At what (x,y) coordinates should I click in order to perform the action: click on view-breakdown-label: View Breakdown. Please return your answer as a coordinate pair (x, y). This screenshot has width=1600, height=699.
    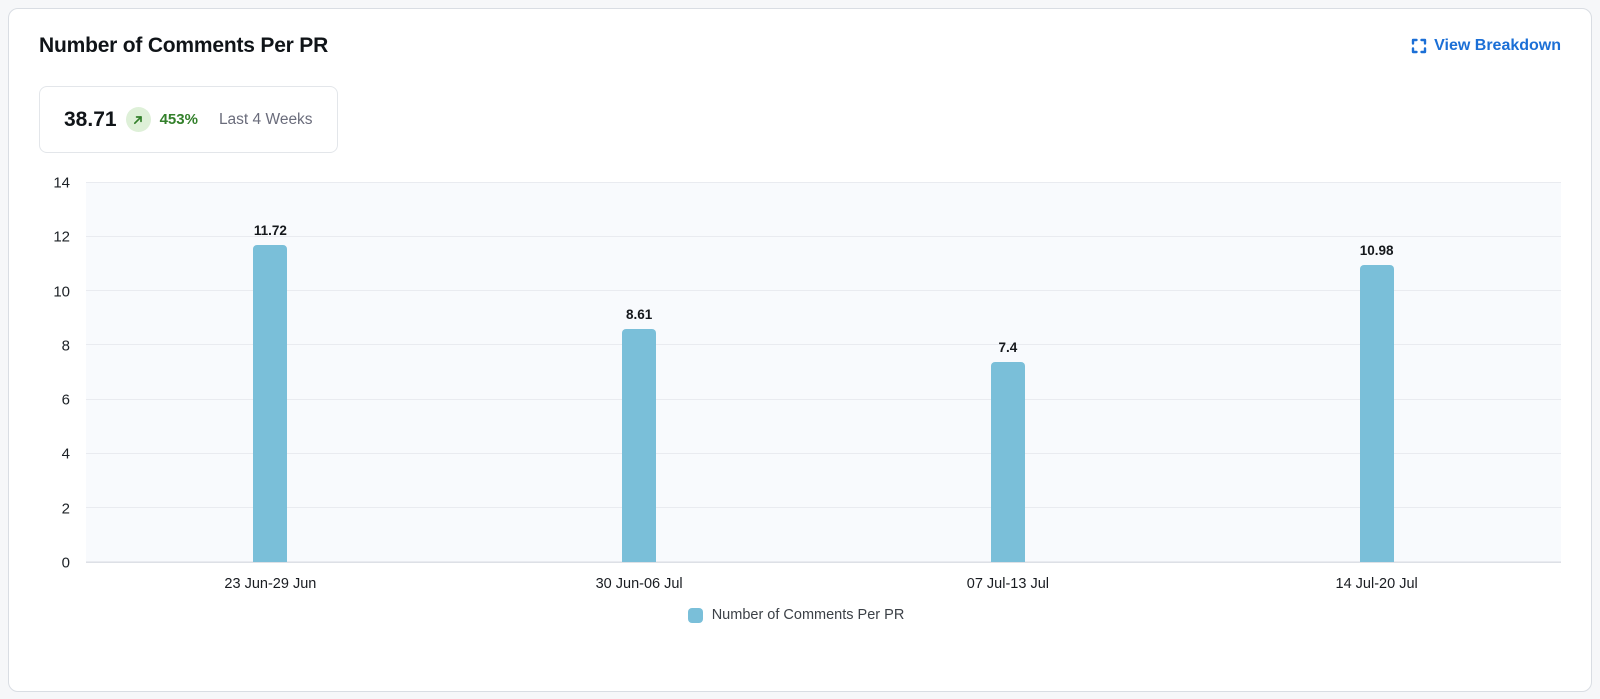
    Looking at the image, I should click on (1497, 45).